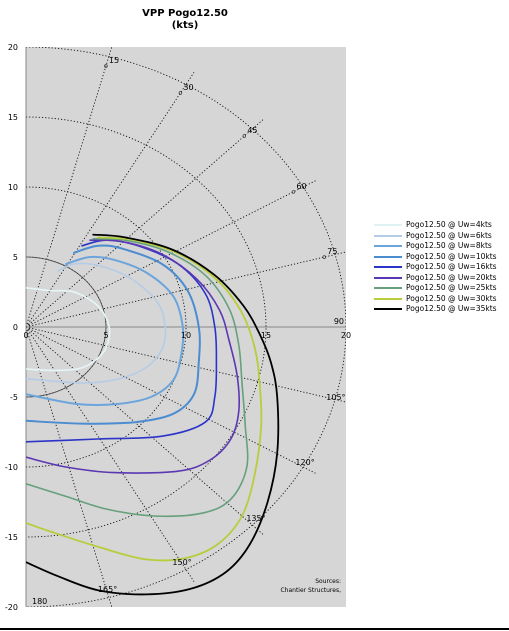 The width and height of the screenshot is (509, 631). Describe the element at coordinates (335, 397) in the screenshot. I see `angle-label-105: 105°` at that location.